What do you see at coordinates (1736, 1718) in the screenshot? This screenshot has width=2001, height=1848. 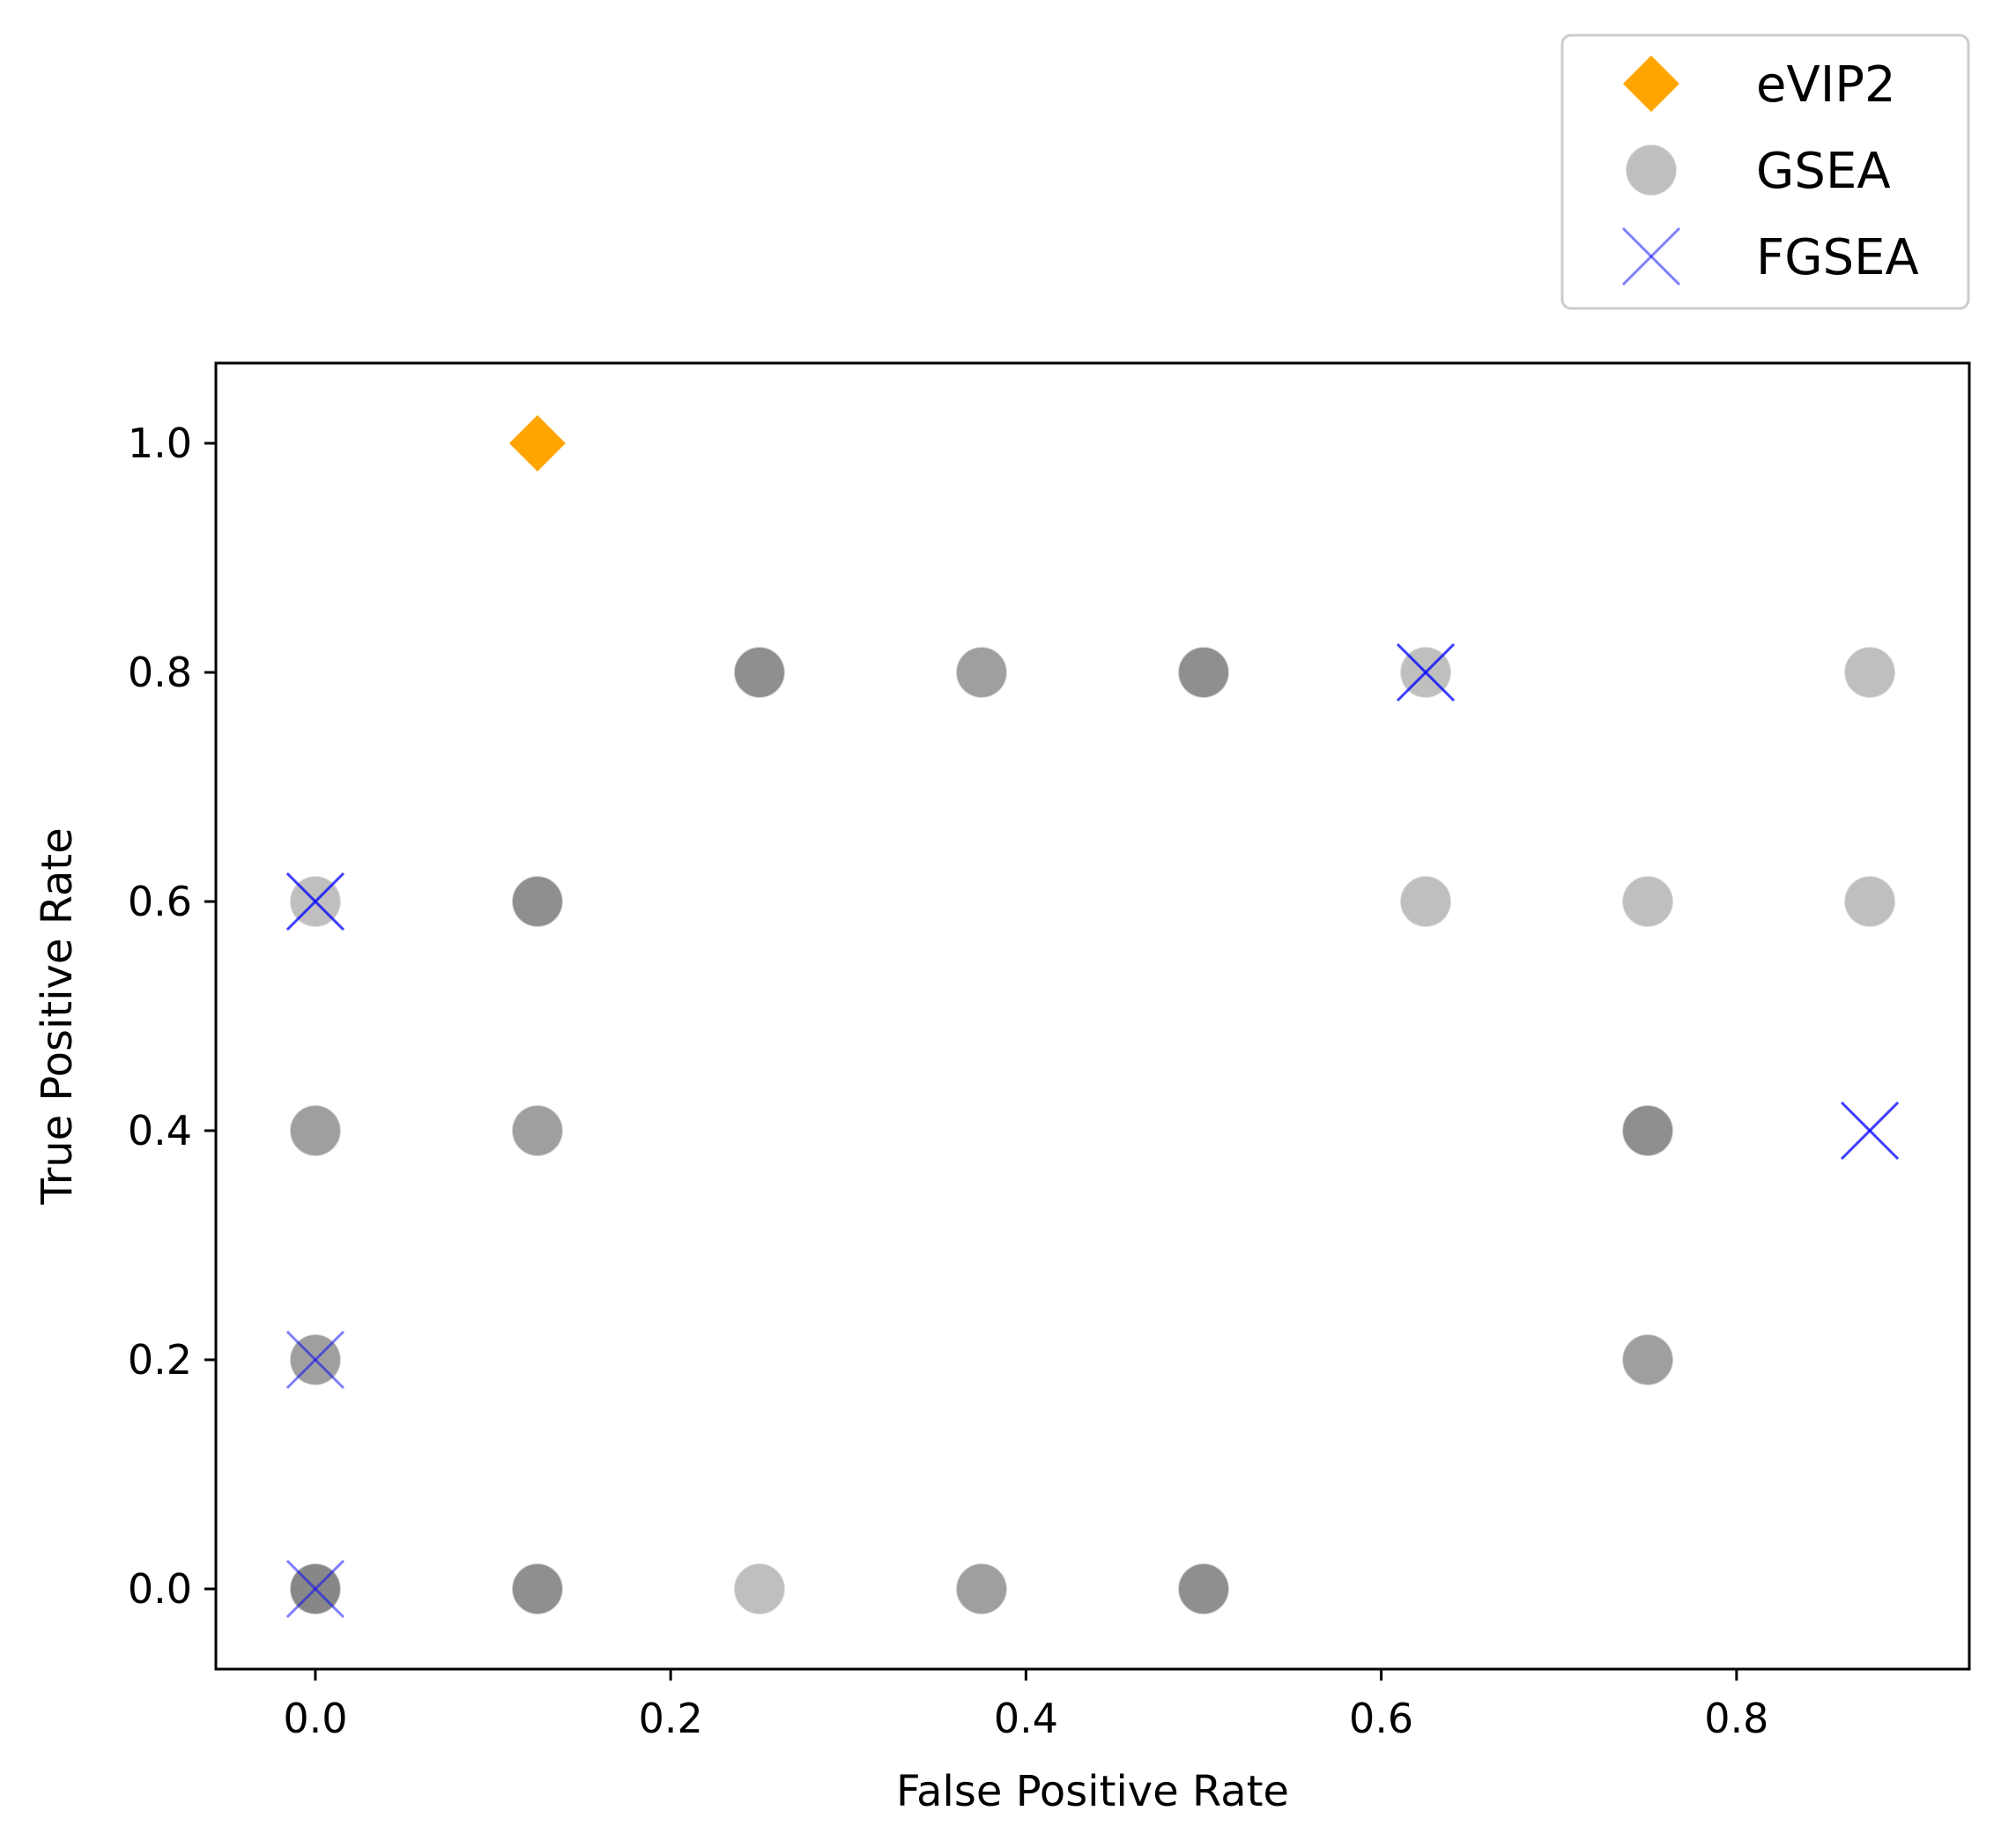 I see `x-tick-label: 0.8` at bounding box center [1736, 1718].